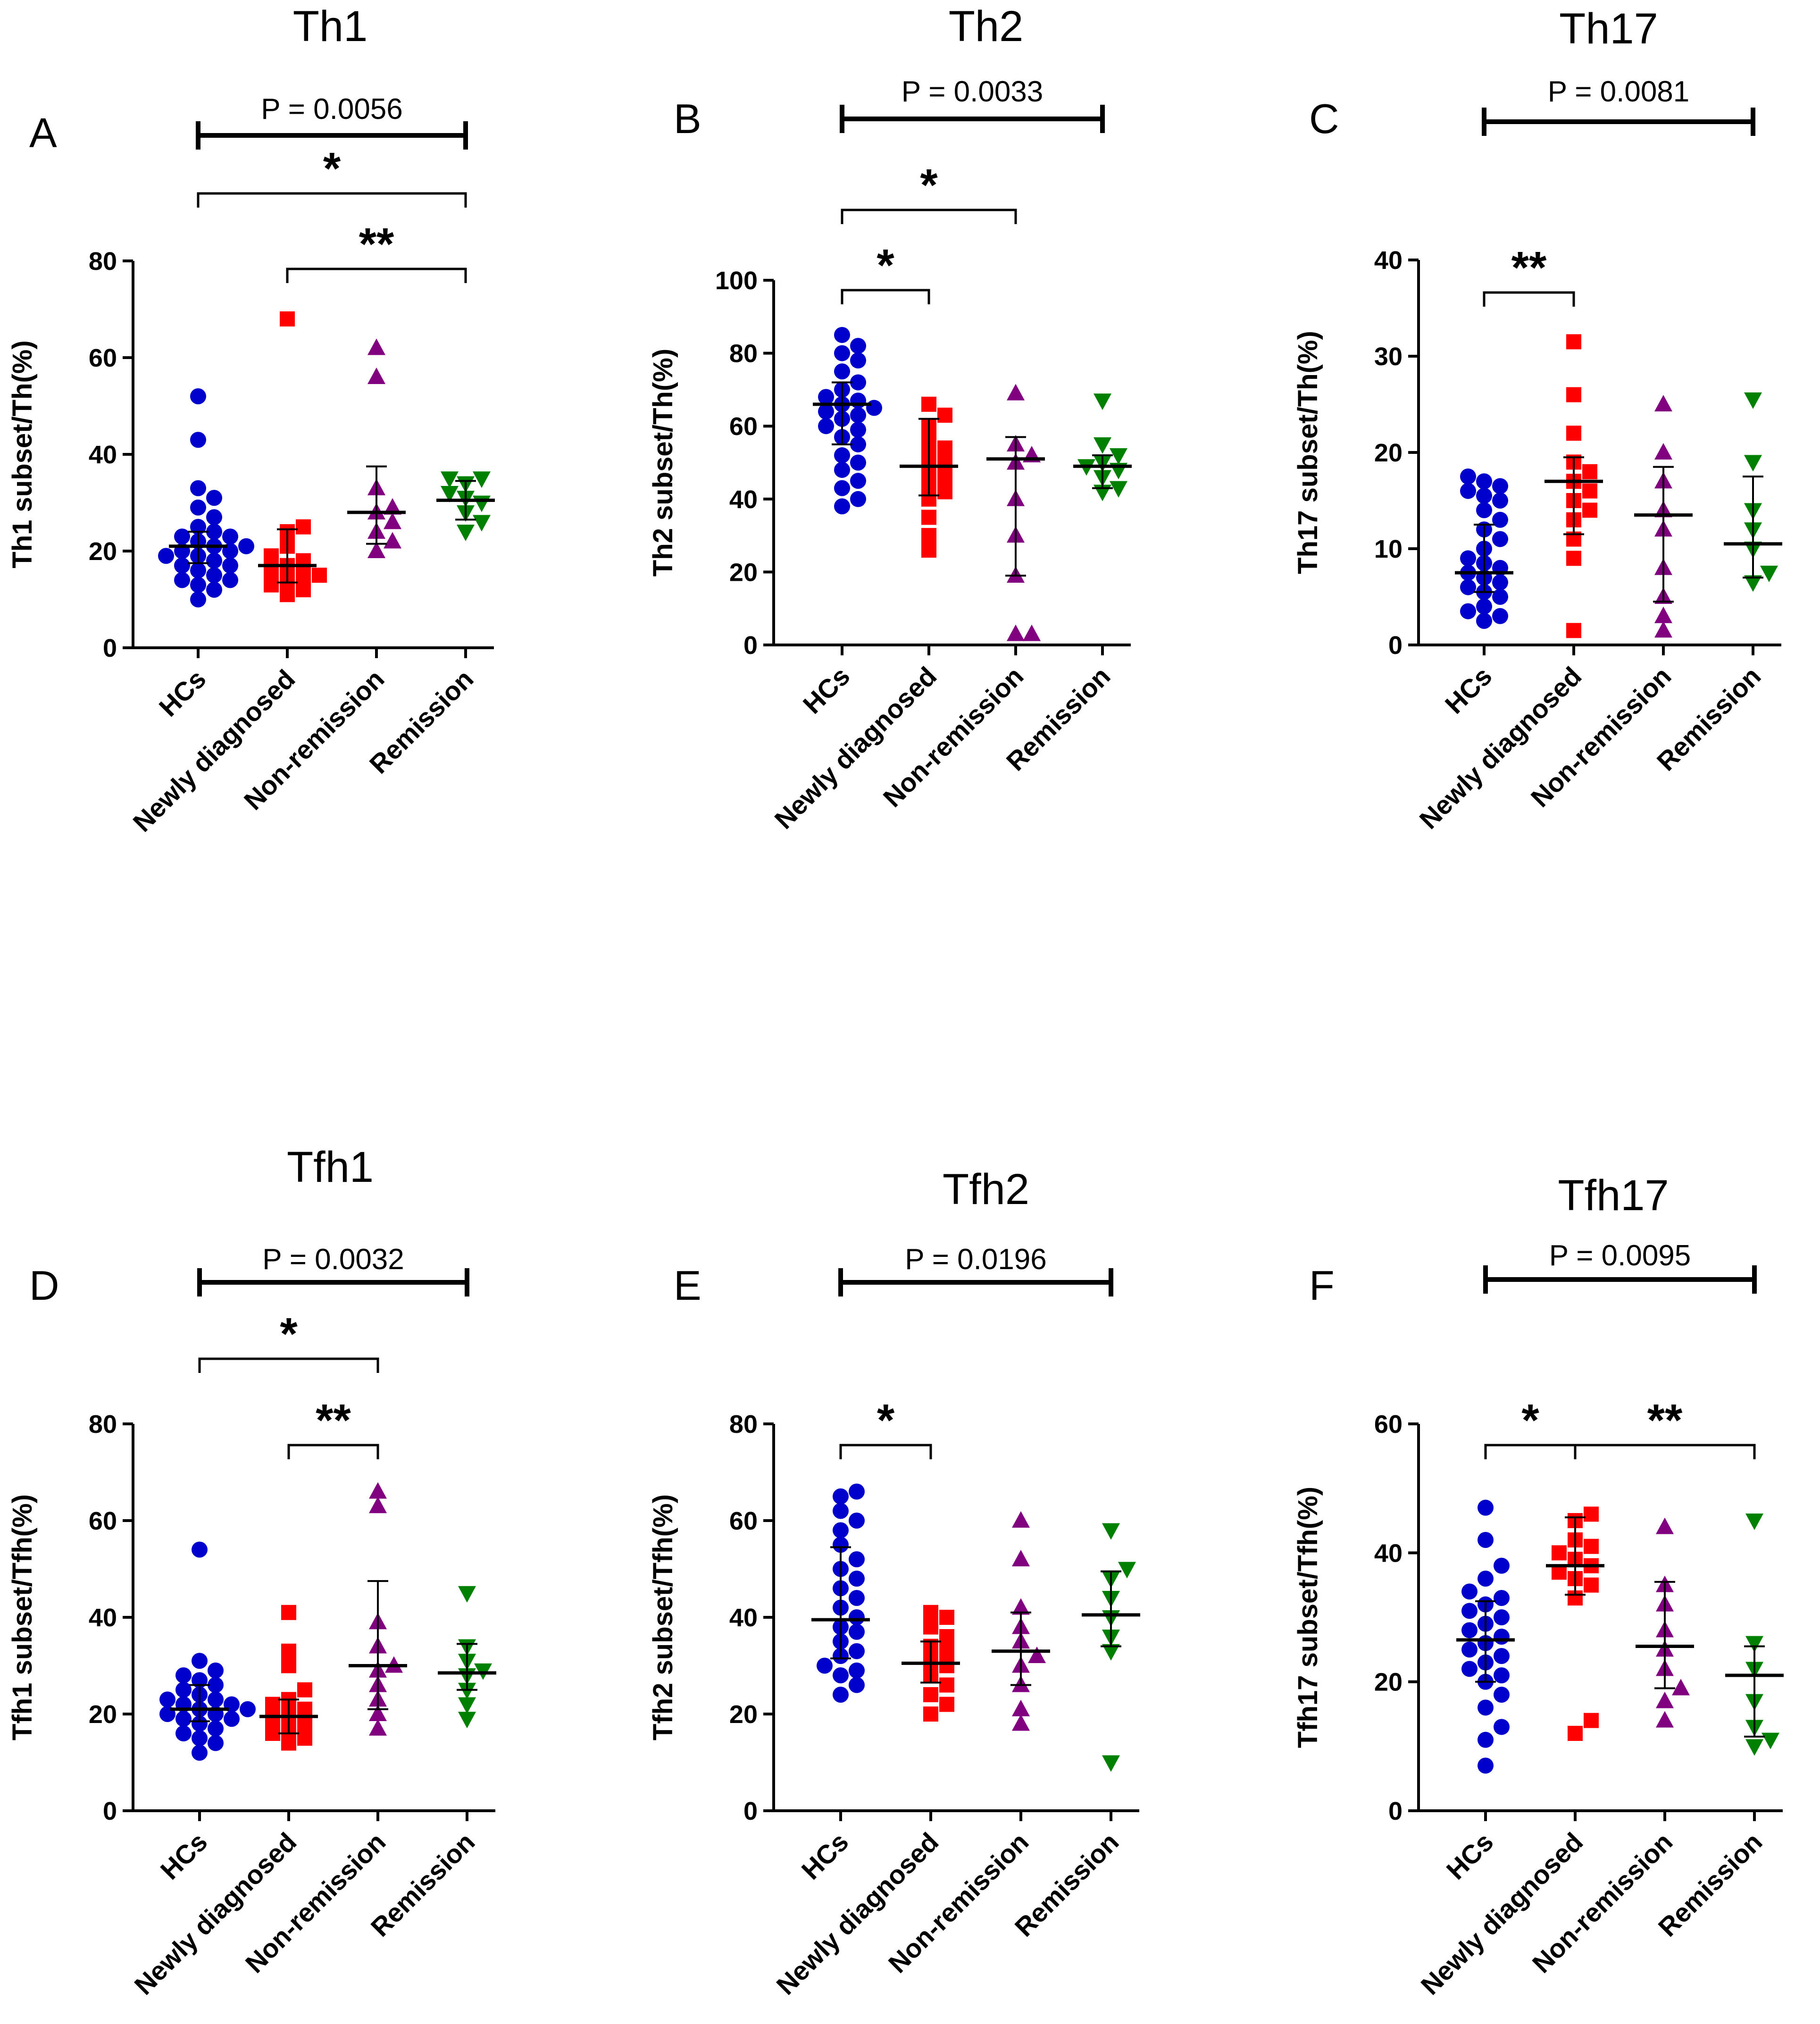 This screenshot has height=2024, width=1820. Describe the element at coordinates (1619, 91) in the screenshot. I see `p-value-label: P = 0.0081` at that location.